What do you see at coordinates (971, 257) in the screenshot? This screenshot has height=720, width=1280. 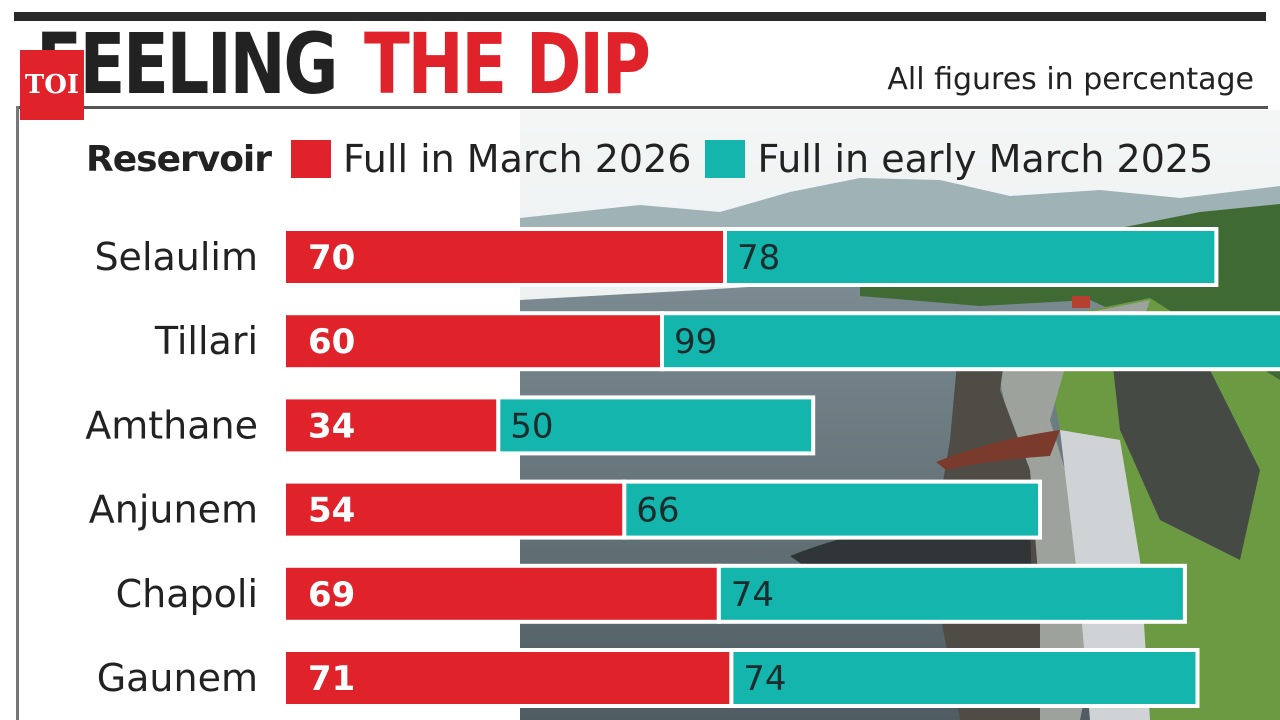 I see `bar-2025-selaulim` at bounding box center [971, 257].